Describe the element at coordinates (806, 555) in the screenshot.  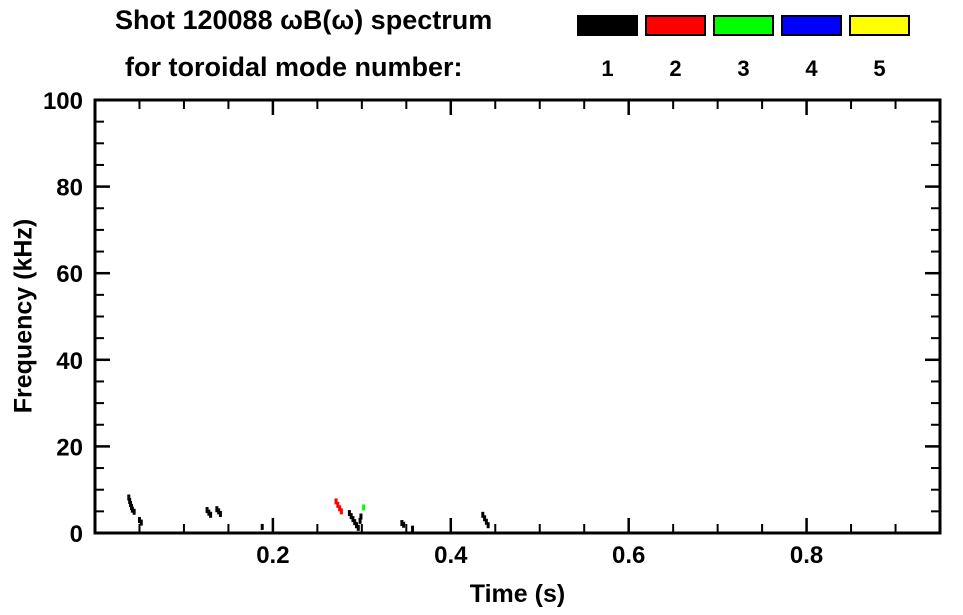
I see `x-tick-label: 0.8` at that location.